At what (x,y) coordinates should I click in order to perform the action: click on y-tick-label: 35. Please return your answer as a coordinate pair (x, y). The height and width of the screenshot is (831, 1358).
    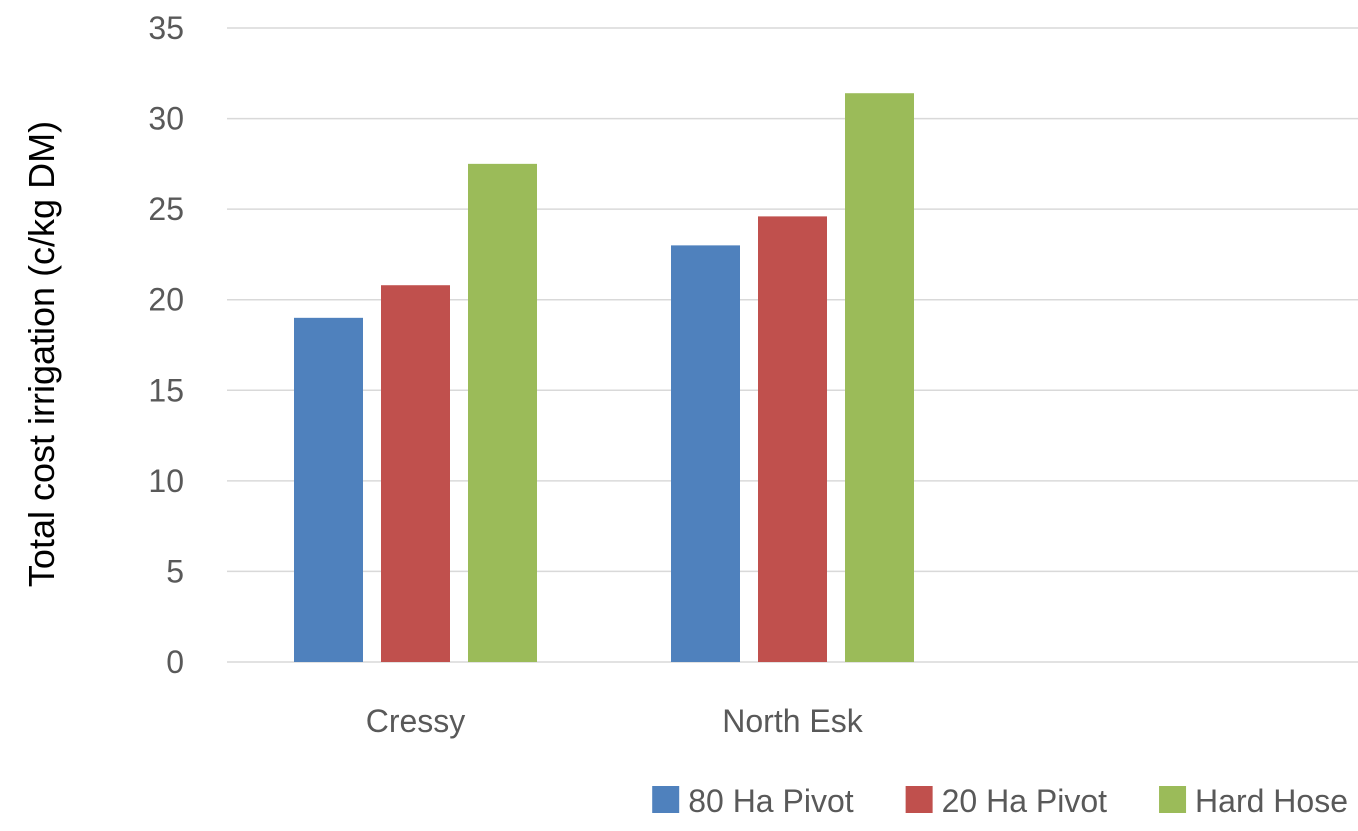
    Looking at the image, I should click on (166, 28).